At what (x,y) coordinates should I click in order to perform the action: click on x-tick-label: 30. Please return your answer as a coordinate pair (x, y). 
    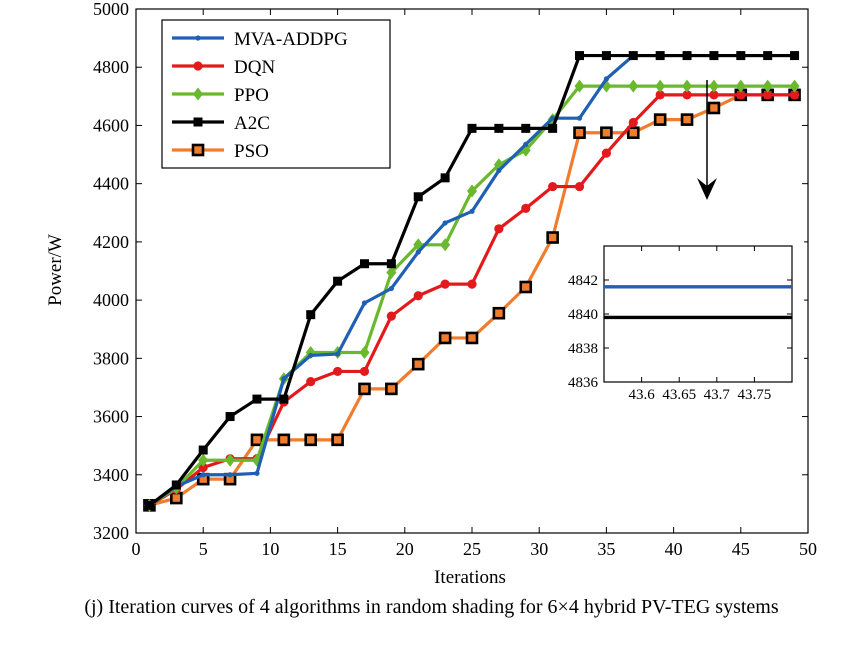
    Looking at the image, I should click on (539, 549).